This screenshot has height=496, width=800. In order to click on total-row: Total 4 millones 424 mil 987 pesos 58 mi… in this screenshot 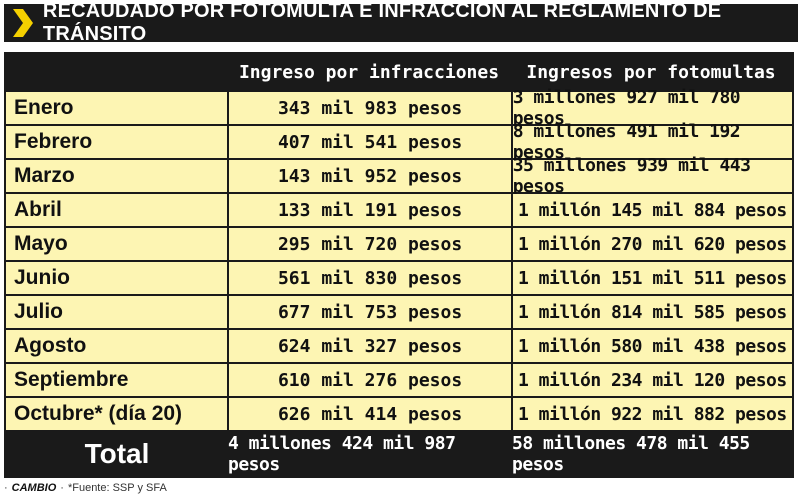, I will do `click(399, 454)`.